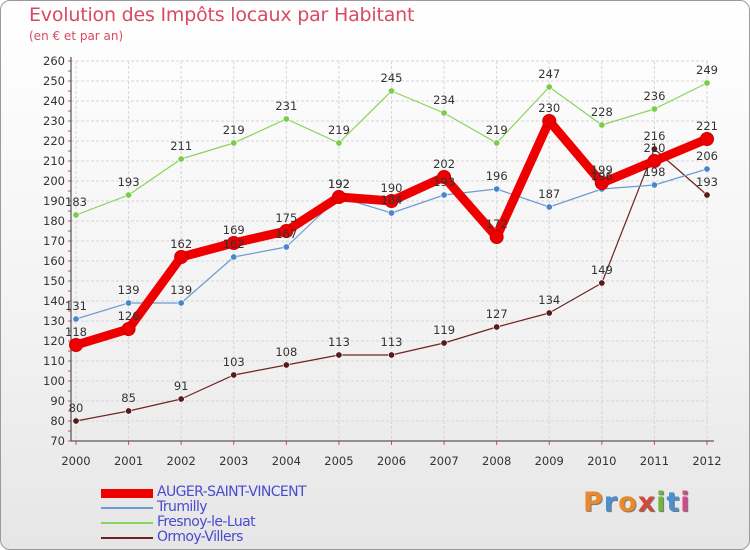  I want to click on data-label: 184, so click(392, 200).